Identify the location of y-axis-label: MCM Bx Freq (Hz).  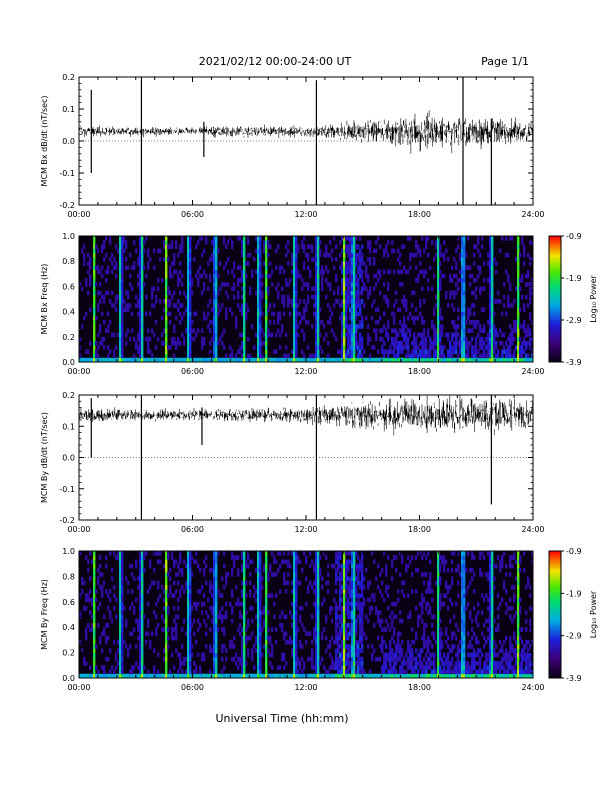
(44, 299).